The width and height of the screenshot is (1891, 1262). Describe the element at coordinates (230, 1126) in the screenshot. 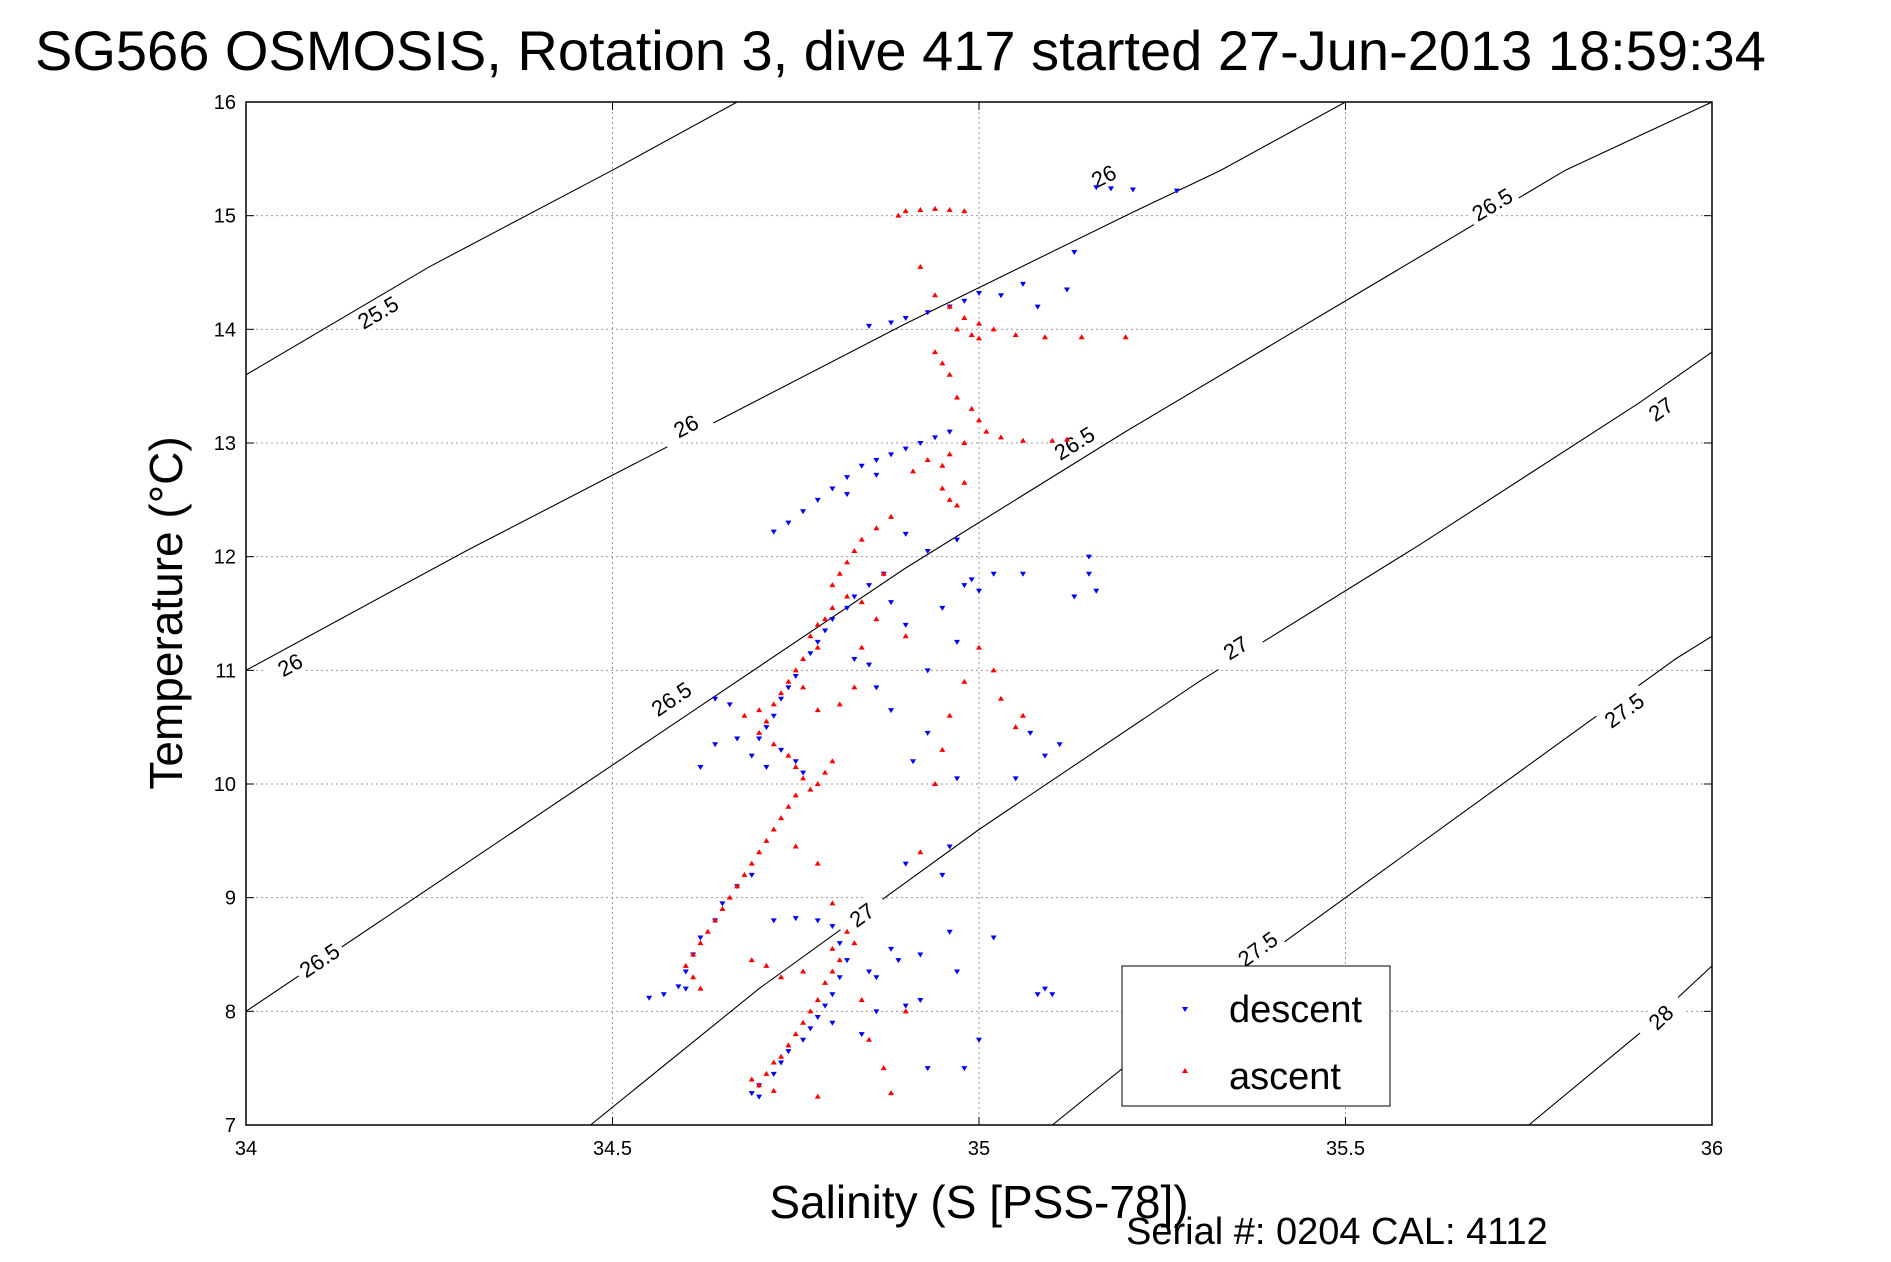

I see `y-tick-label: 7` at that location.